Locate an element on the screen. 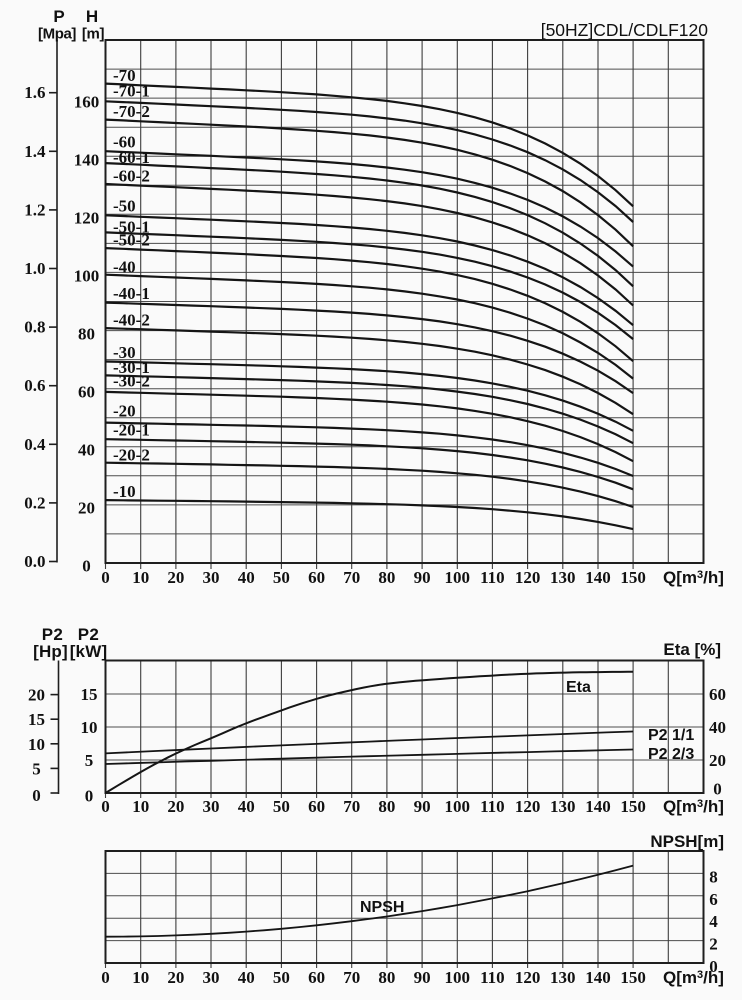 Image resolution: width=742 pixels, height=1000 pixels. svg-text: Eta [%] is located at coordinates (692, 649).